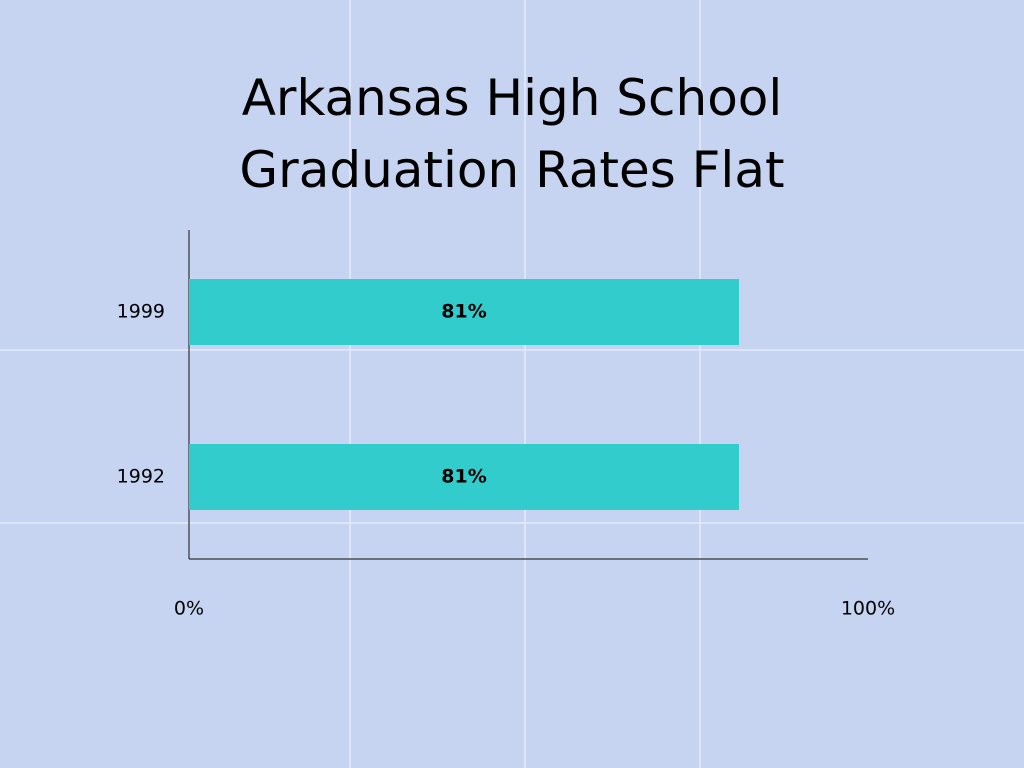 The width and height of the screenshot is (1024, 768). Describe the element at coordinates (868, 609) in the screenshot. I see `x-tick-label: 100%` at that location.